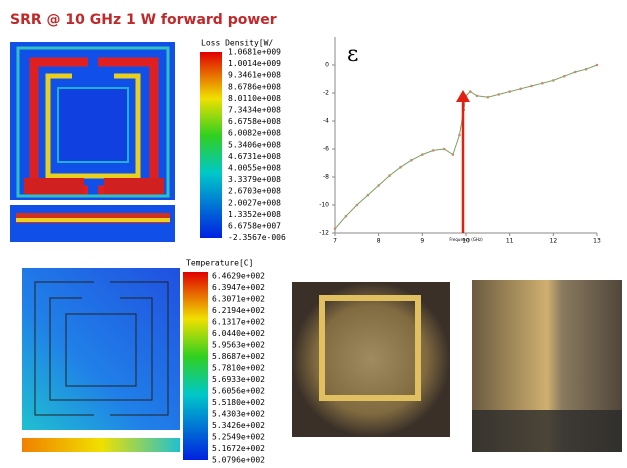  Describe the element at coordinates (547, 431) in the screenshot. I see `photo-base` at that location.